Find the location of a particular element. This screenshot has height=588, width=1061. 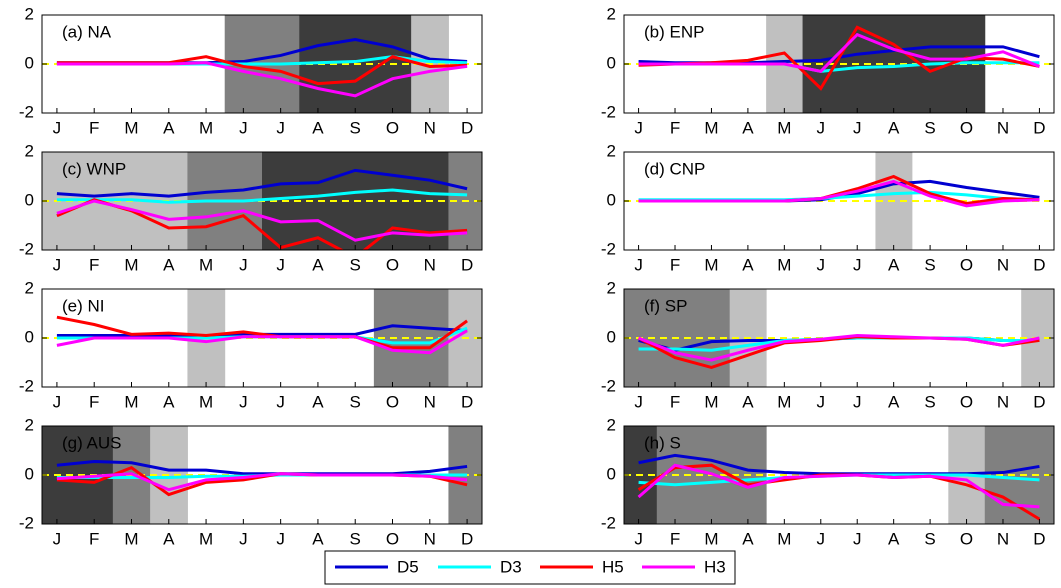

shade is located at coordinates (281, 201).